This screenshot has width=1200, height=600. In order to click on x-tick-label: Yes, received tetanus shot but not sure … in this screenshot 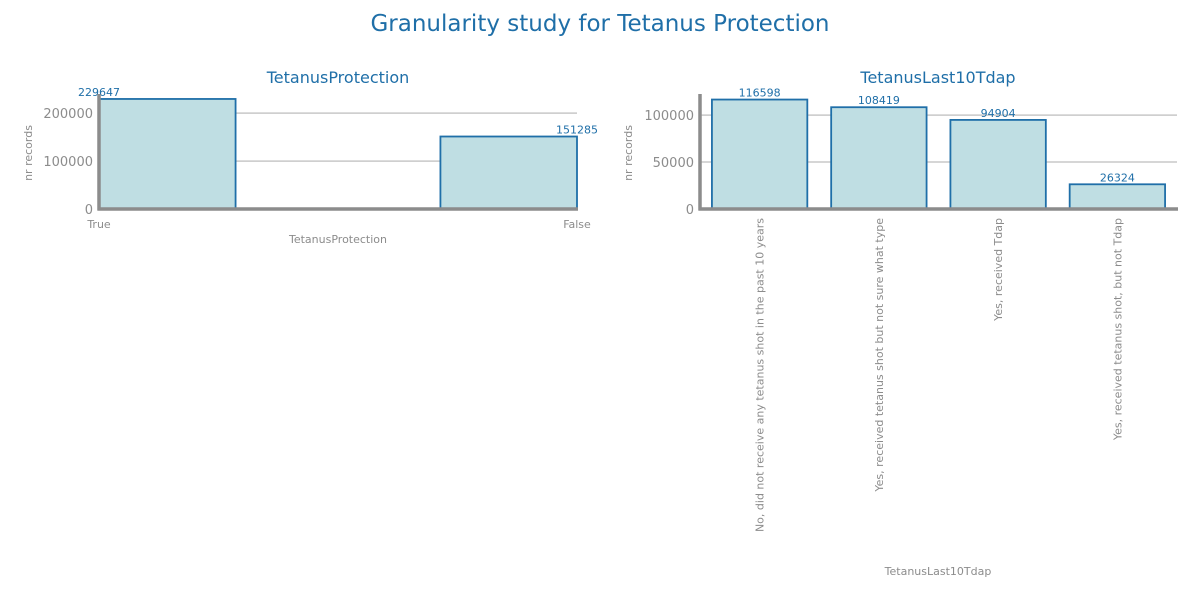, I will do `click(879, 355)`.